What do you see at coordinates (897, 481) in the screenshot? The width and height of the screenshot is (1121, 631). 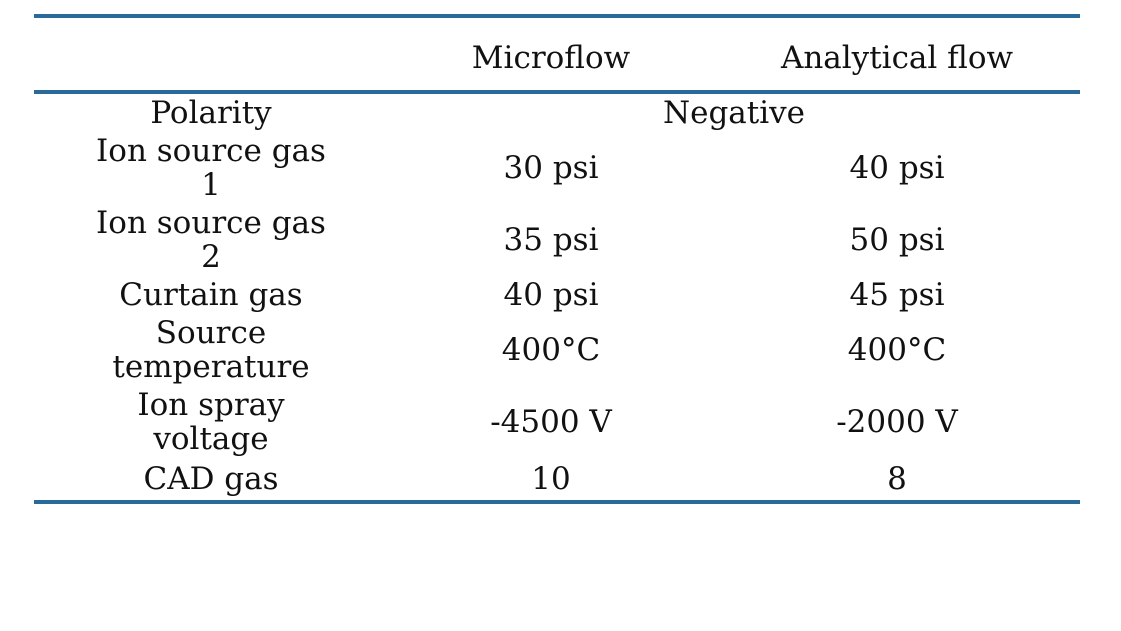 I see `cell-analytical-flow: 8` at bounding box center [897, 481].